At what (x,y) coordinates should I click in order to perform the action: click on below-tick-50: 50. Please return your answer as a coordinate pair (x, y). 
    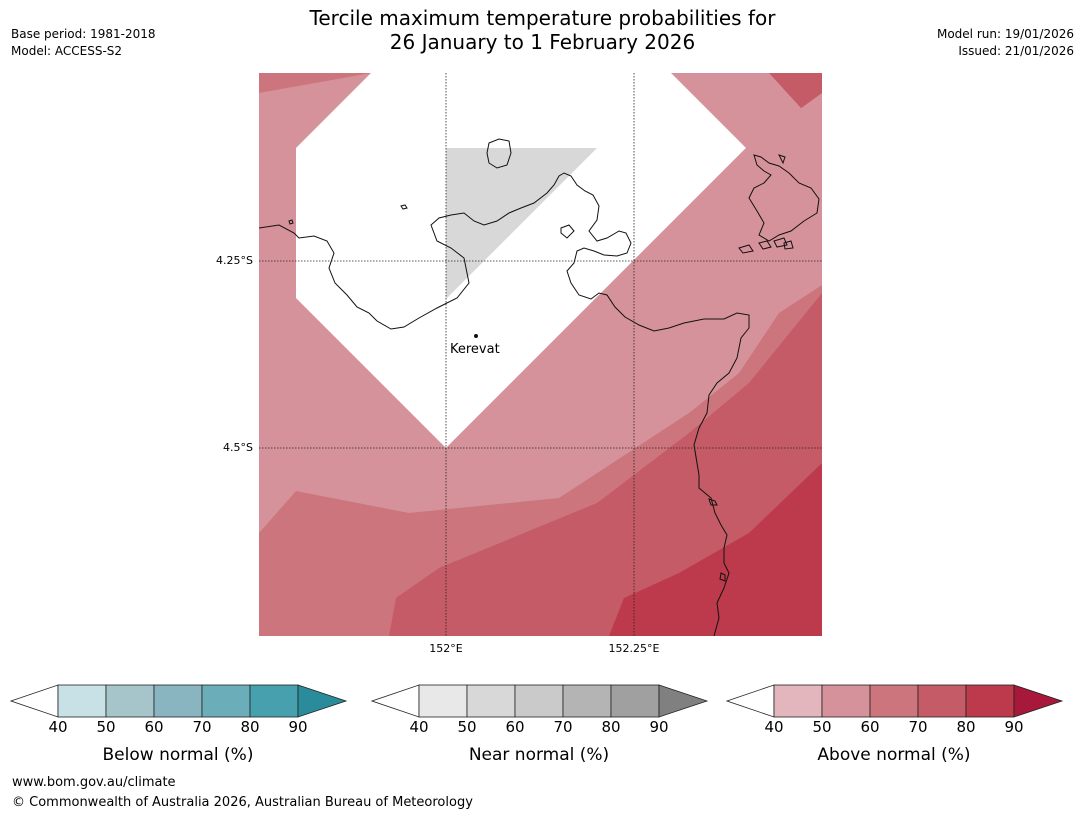
    Looking at the image, I should click on (106, 727).